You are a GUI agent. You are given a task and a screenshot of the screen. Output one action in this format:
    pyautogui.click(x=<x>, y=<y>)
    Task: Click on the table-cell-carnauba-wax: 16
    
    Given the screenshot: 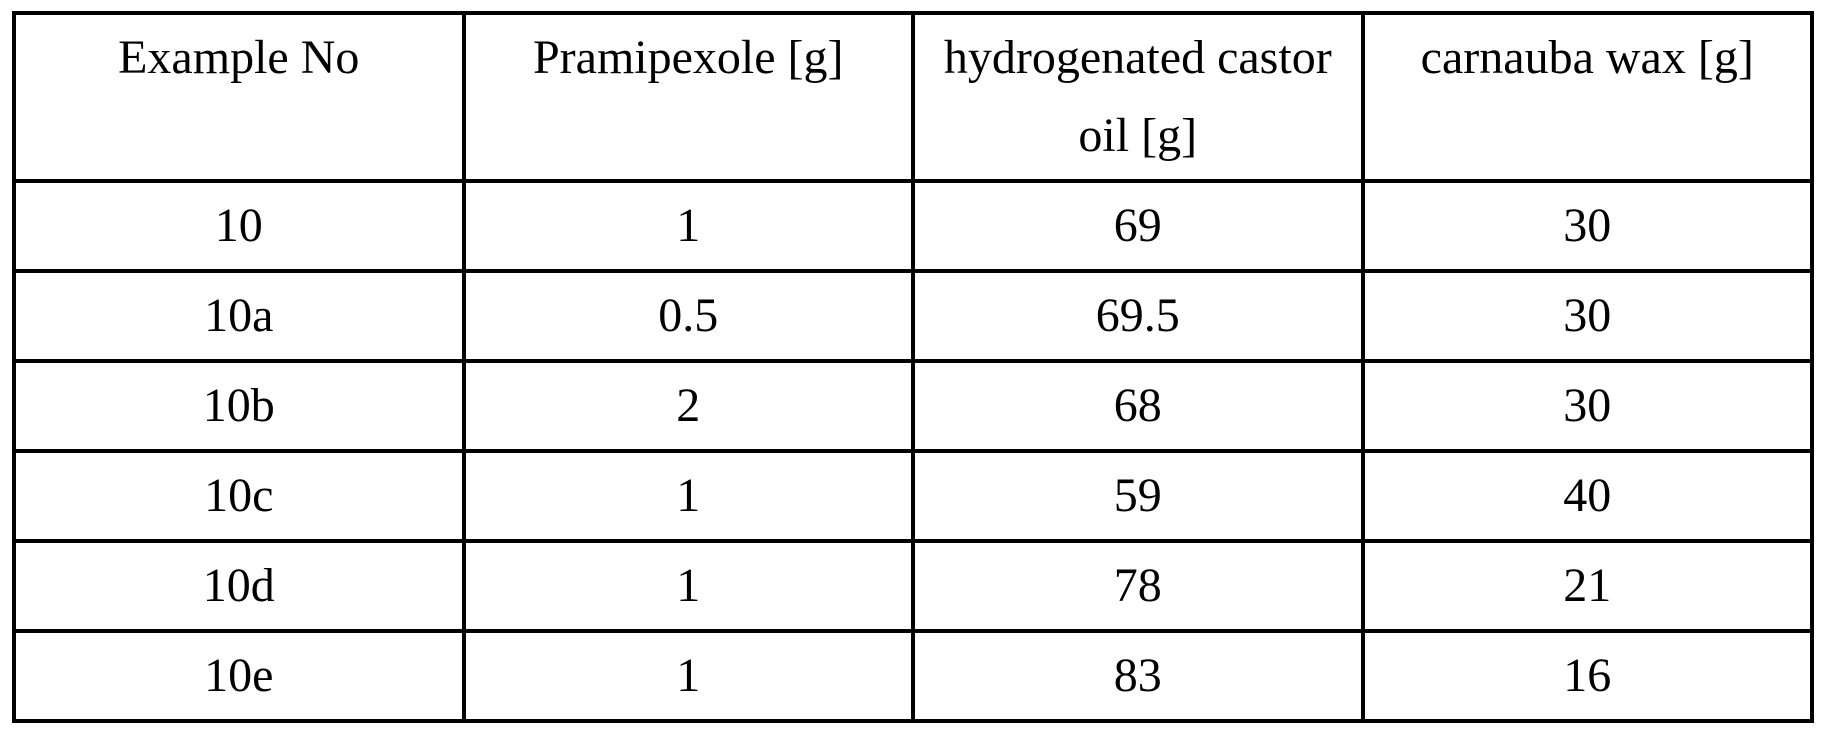 What is the action you would take?
    pyautogui.click(x=1587, y=676)
    